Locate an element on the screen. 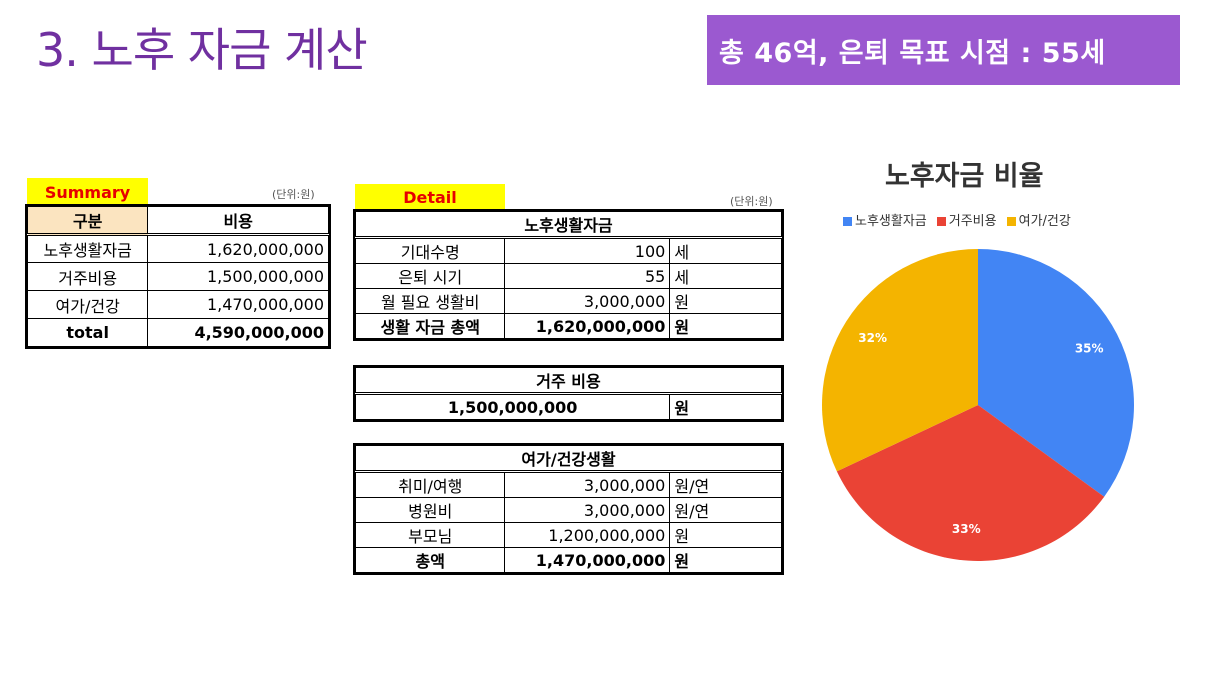 The image size is (1216, 684). chart-title: 노후자금 비율 is located at coordinates (964, 176).